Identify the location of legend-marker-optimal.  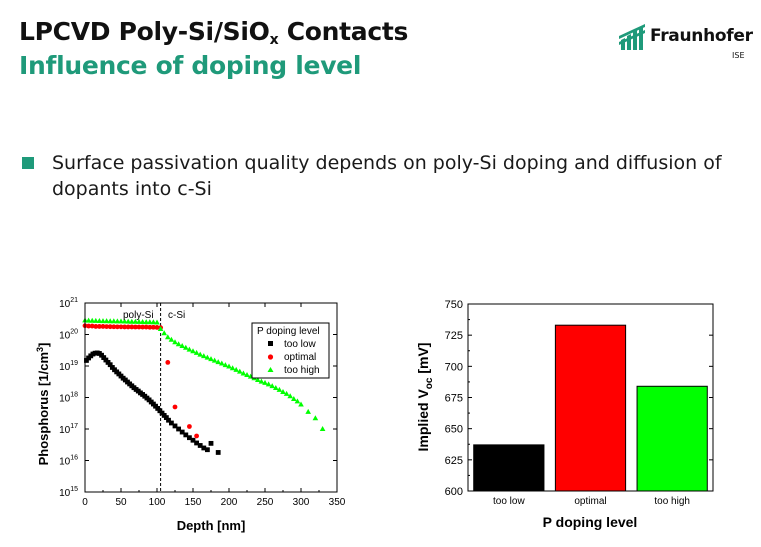
(270, 357).